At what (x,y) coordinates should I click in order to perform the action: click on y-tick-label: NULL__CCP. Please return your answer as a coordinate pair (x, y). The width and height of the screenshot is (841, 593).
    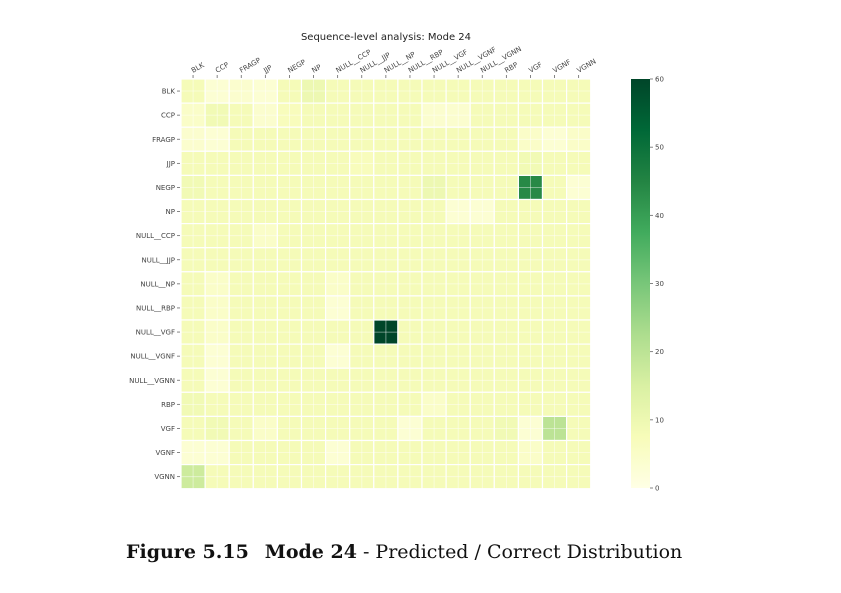
    Looking at the image, I should click on (155, 236).